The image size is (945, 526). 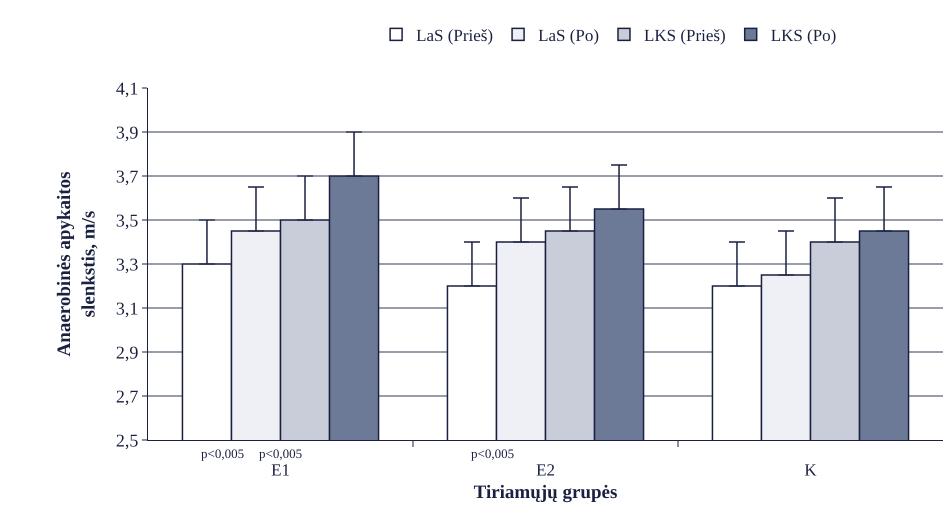 What do you see at coordinates (568, 35) in the screenshot?
I see `legend-label: LaS (Po)` at bounding box center [568, 35].